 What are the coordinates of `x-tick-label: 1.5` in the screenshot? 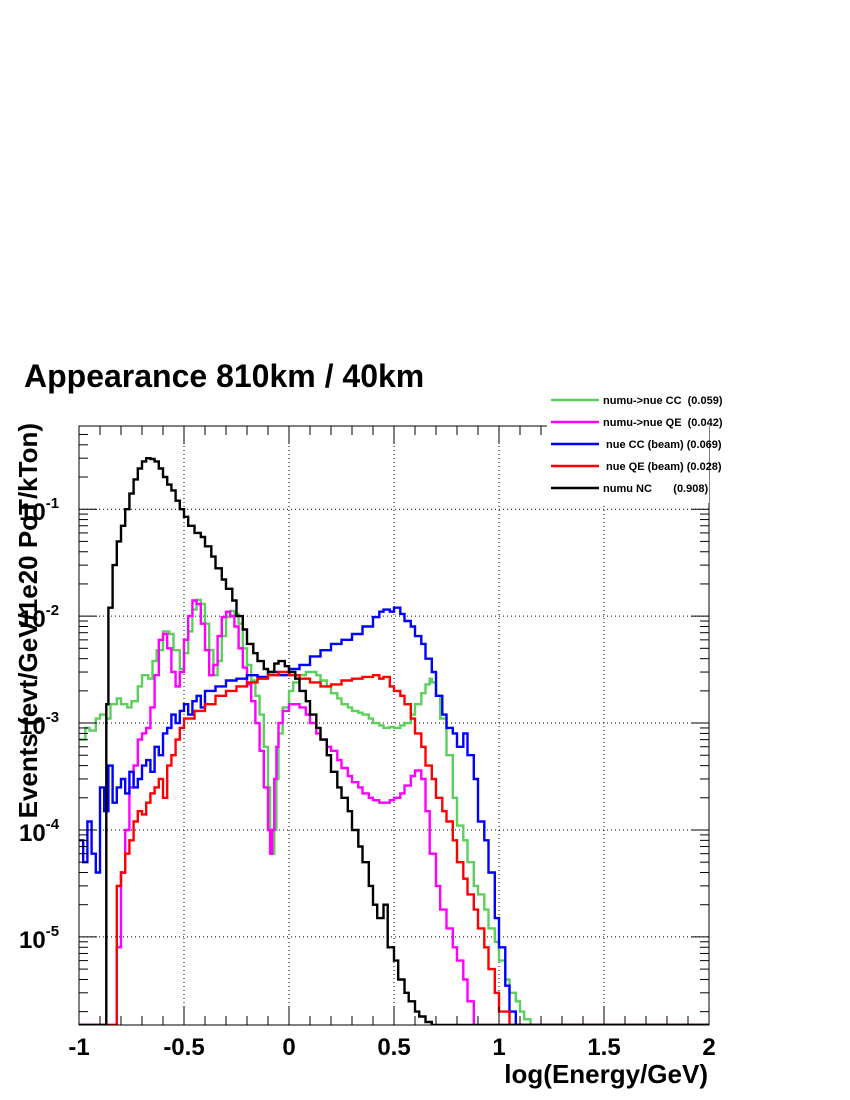 It's located at (603, 1047).